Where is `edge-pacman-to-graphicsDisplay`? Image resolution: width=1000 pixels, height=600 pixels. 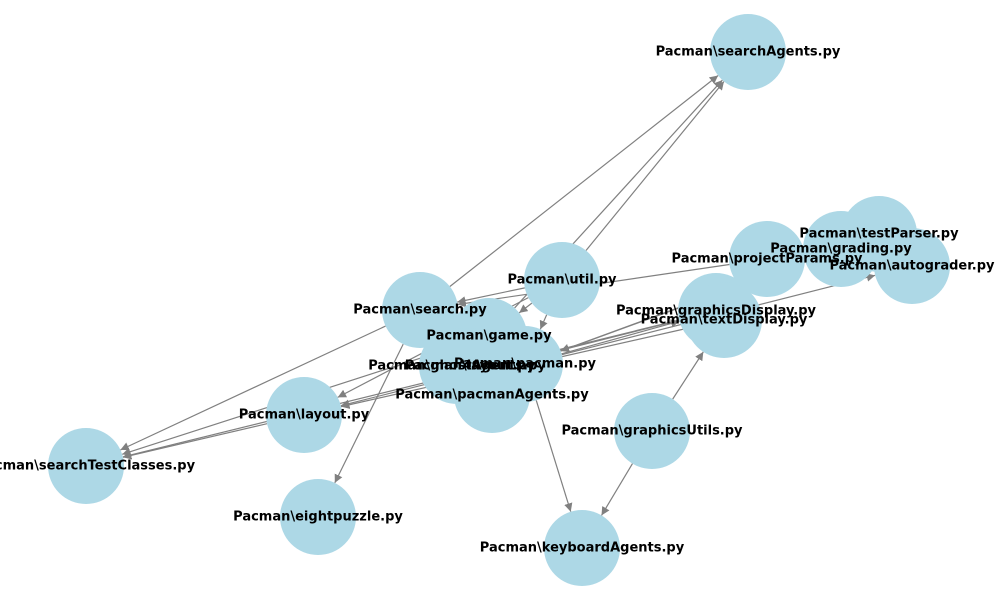 edge-pacman-to-graphicsDisplay is located at coordinates (620, 337).